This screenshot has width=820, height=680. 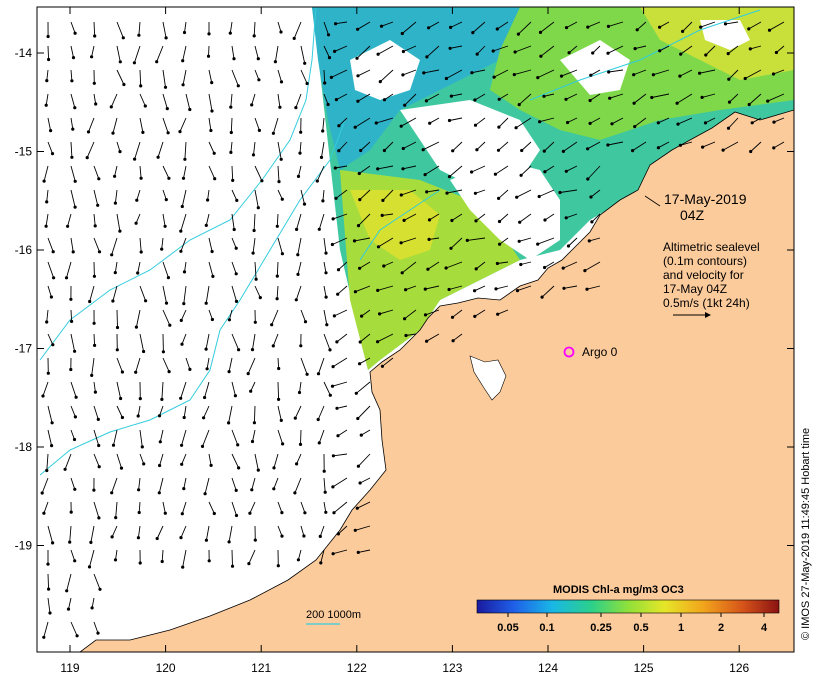 What do you see at coordinates (507, 628) in the screenshot?
I see `colorbar-tick-label: 0.05` at bounding box center [507, 628].